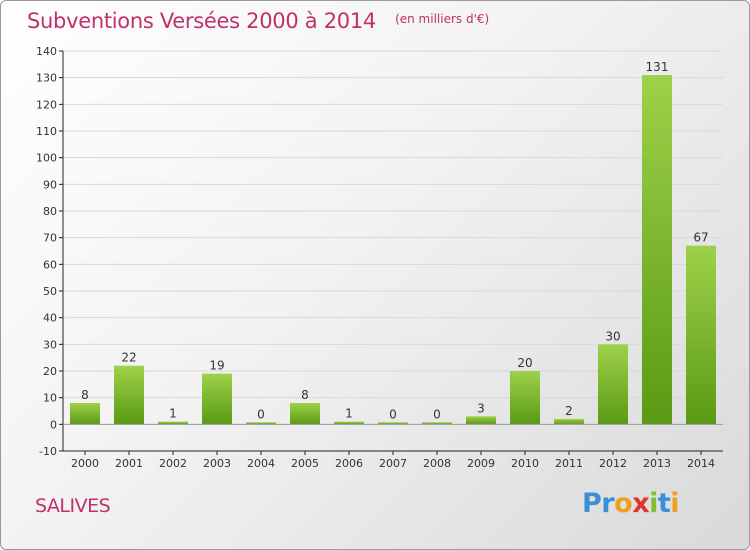  What do you see at coordinates (393, 463) in the screenshot?
I see `x-tick-label: 2007` at bounding box center [393, 463].